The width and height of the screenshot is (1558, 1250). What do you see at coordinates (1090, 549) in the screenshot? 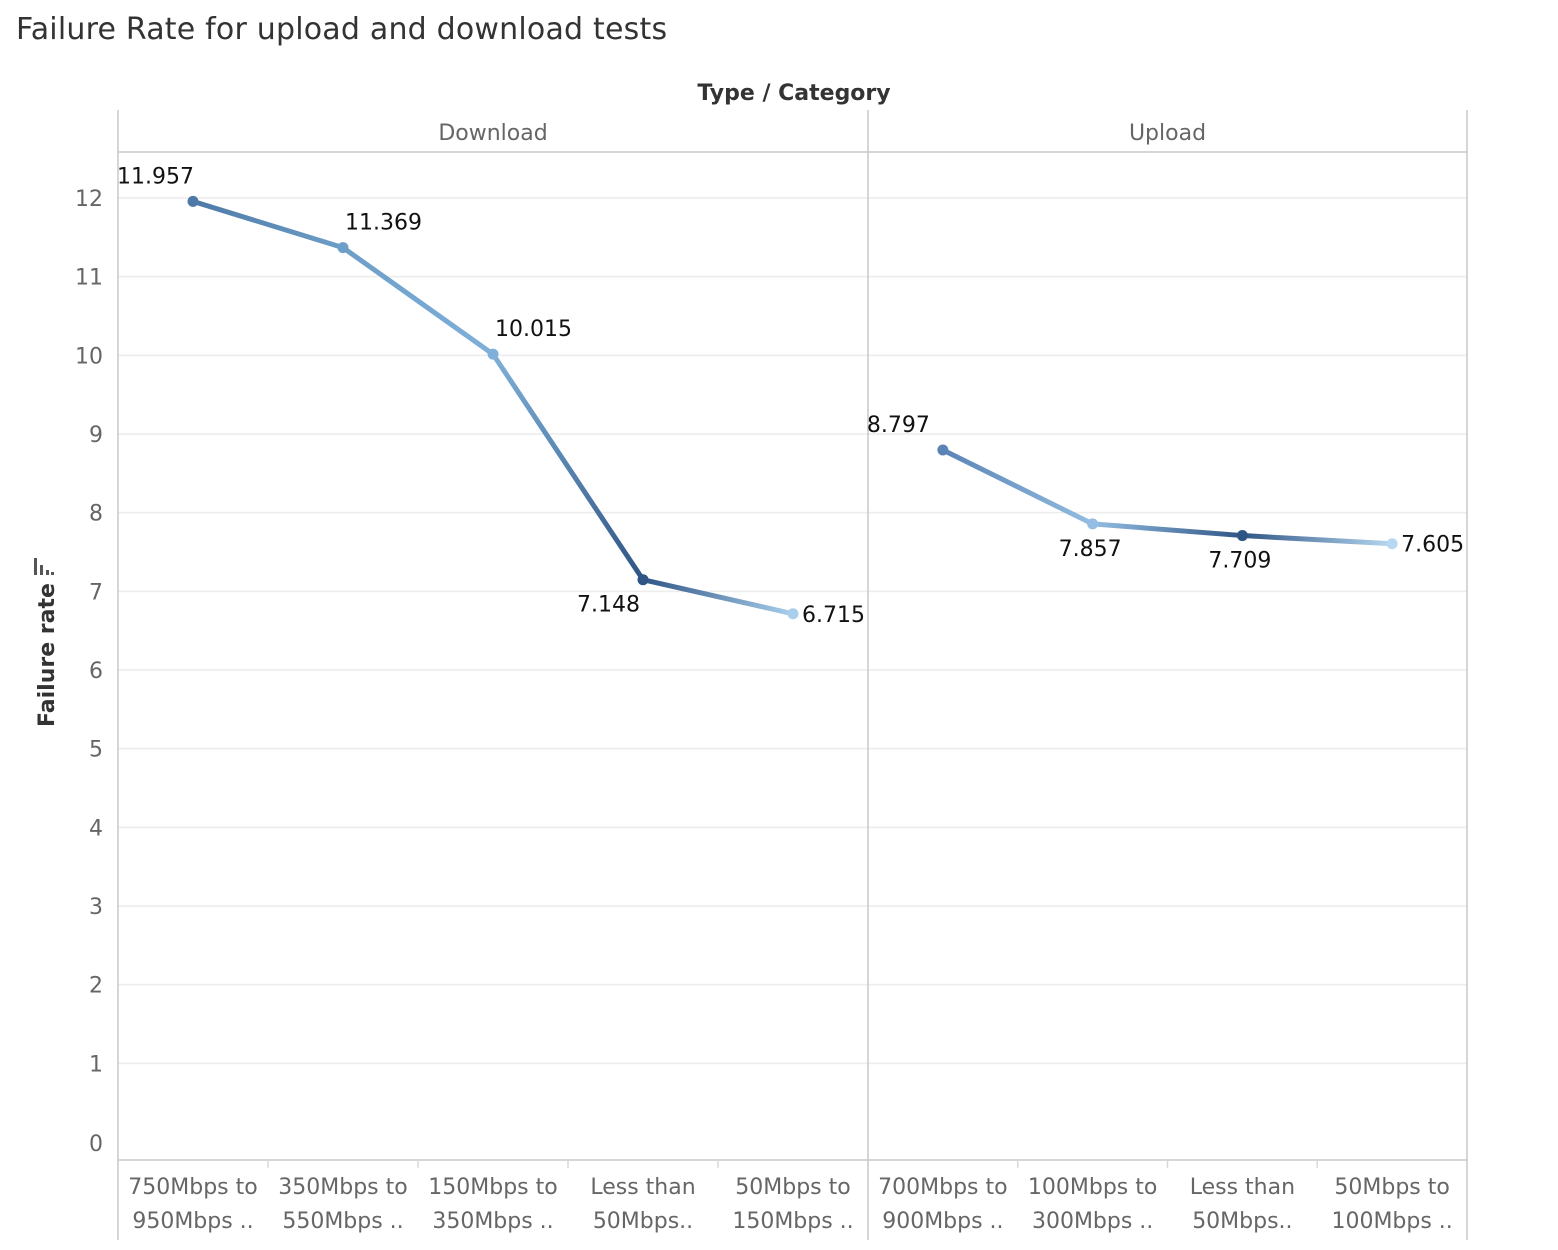
I see `data-label: 7.857` at bounding box center [1090, 549].